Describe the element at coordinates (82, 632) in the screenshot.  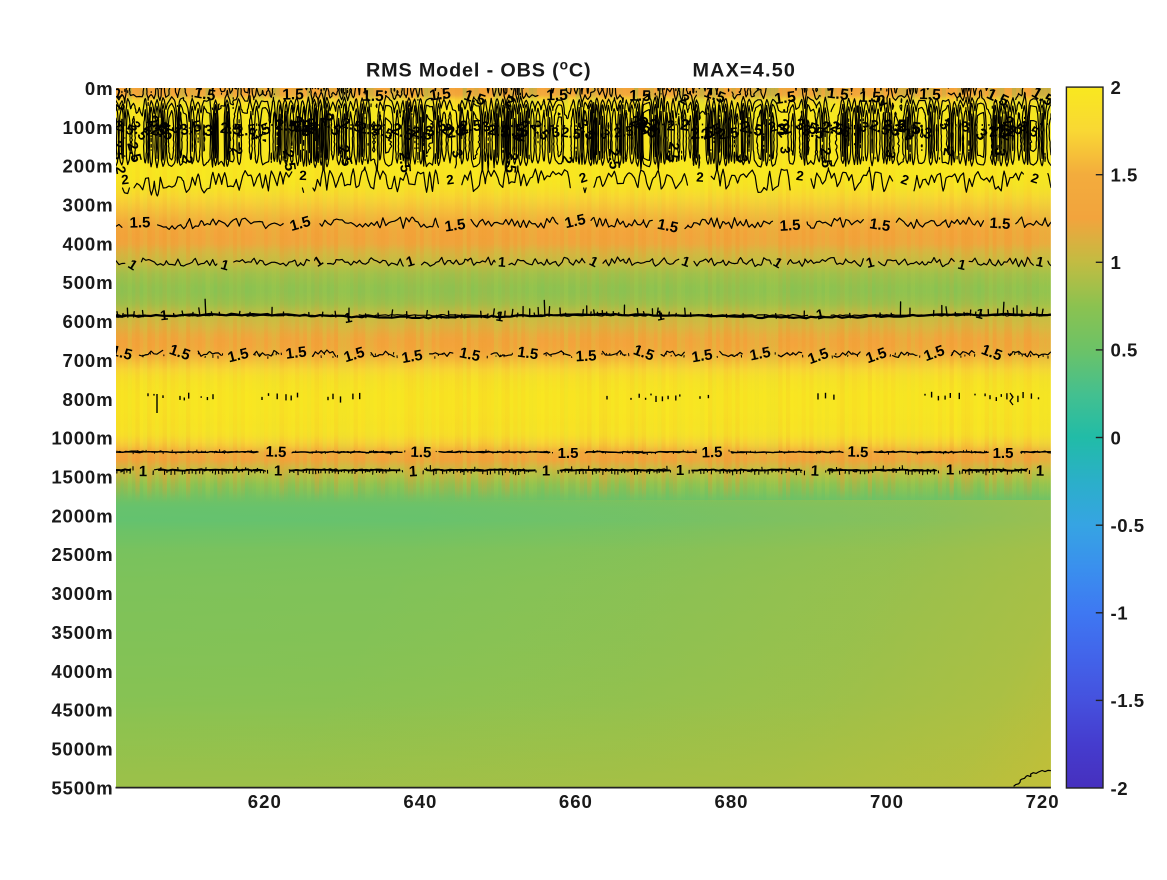
I see `svg-text: 3500m` at that location.